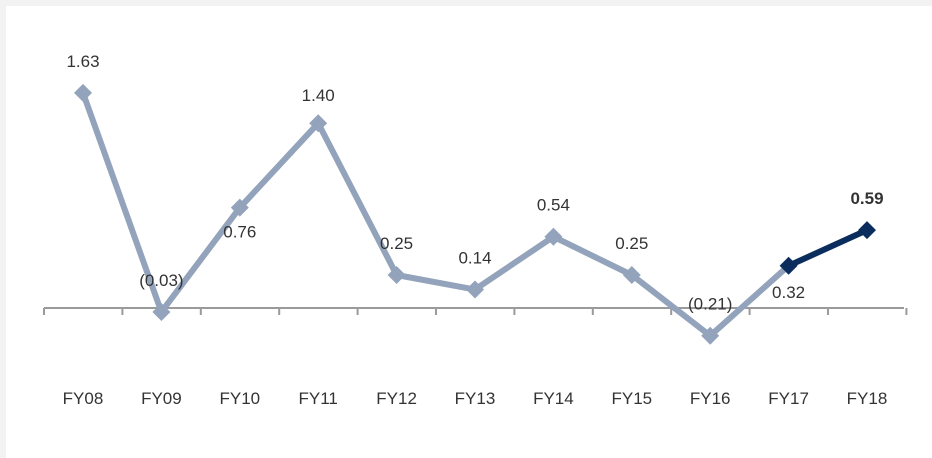  I want to click on data-label-fy13: 0.14, so click(474, 258).